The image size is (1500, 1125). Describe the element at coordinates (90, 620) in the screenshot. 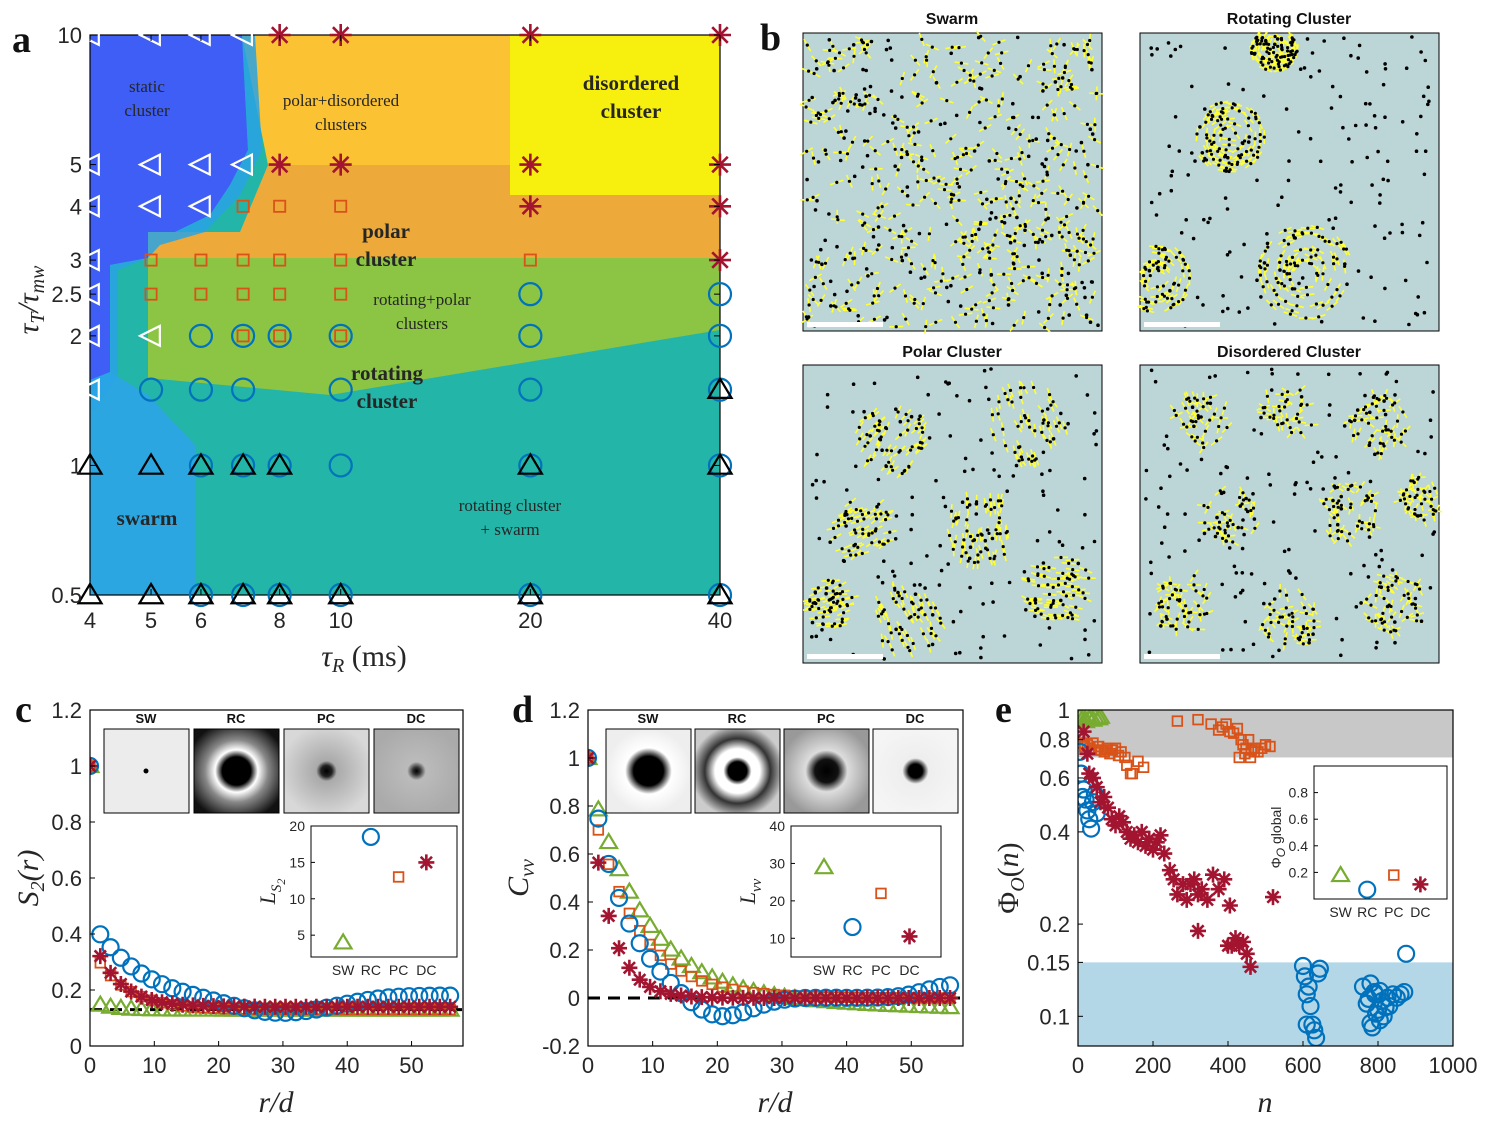

I see `x-tick-label: 4` at that location.